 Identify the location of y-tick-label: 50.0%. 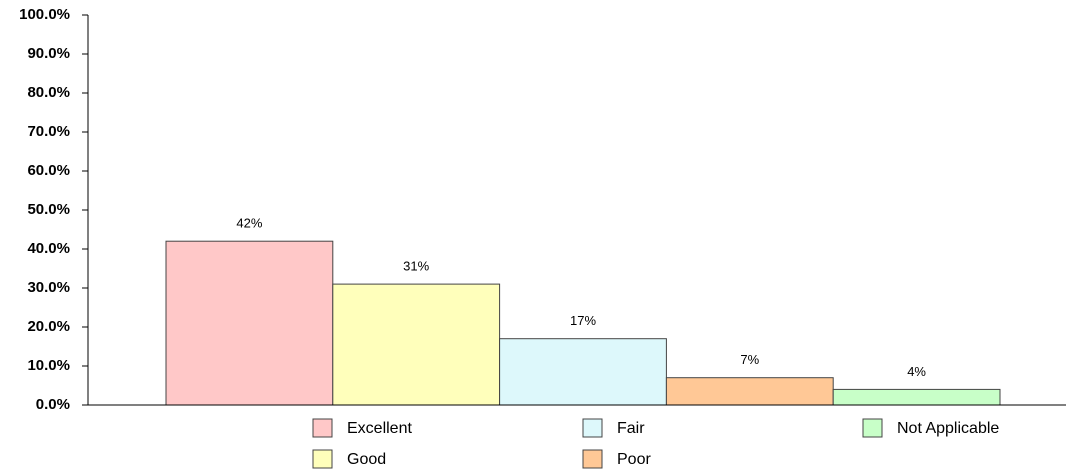
(48, 209).